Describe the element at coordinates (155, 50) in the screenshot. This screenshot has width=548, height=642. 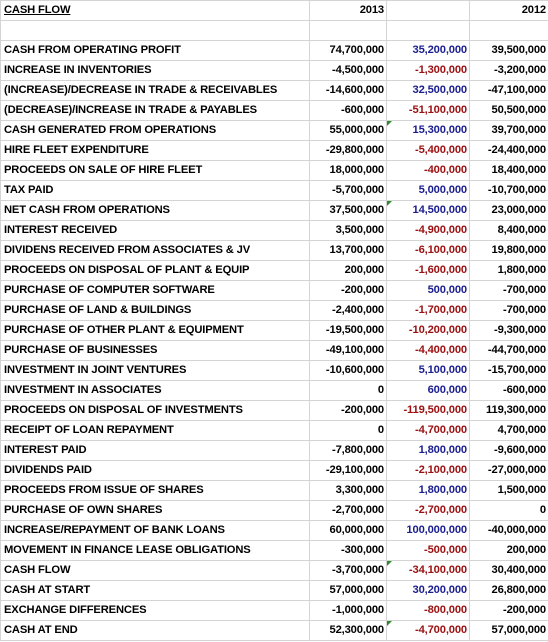
I see `row-label-cell: CASH FROM OPERATING PROFIT` at that location.